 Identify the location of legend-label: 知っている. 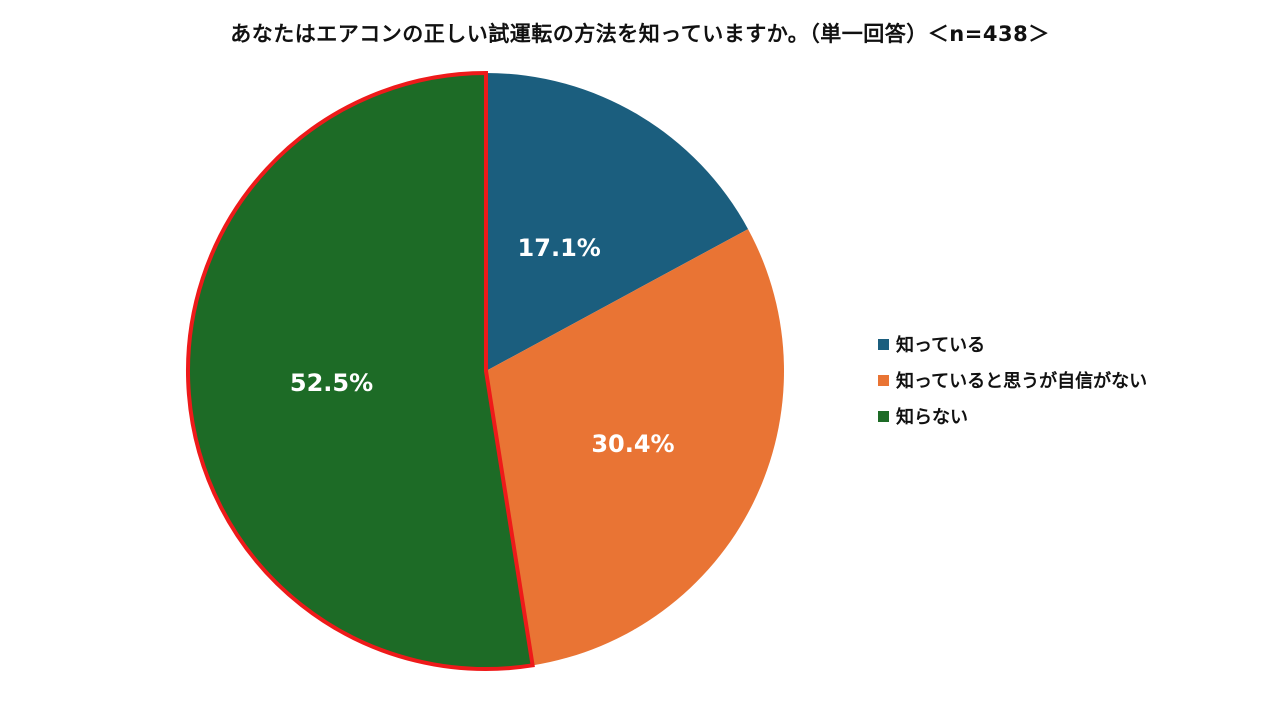
(941, 345).